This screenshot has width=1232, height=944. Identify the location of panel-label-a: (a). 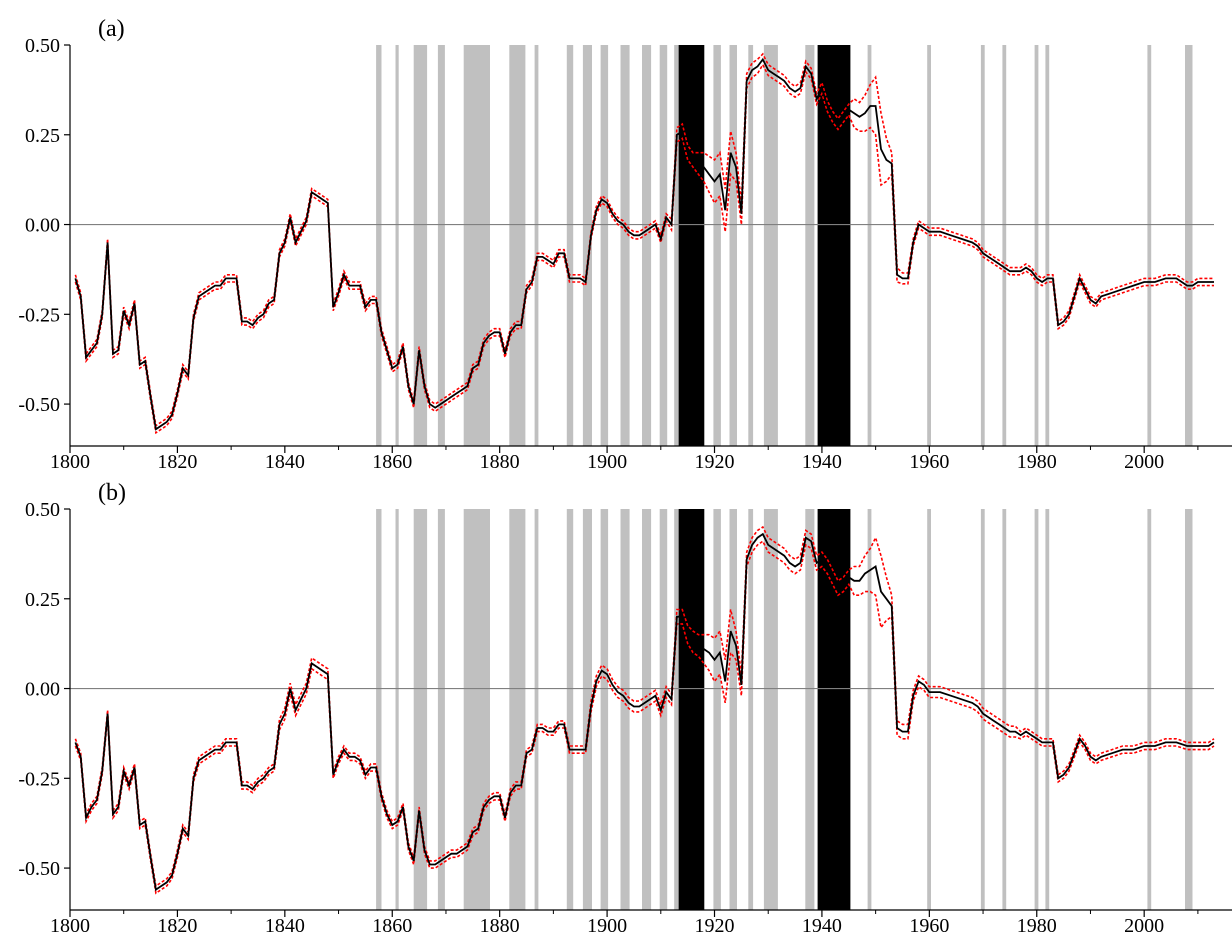
(111, 29).